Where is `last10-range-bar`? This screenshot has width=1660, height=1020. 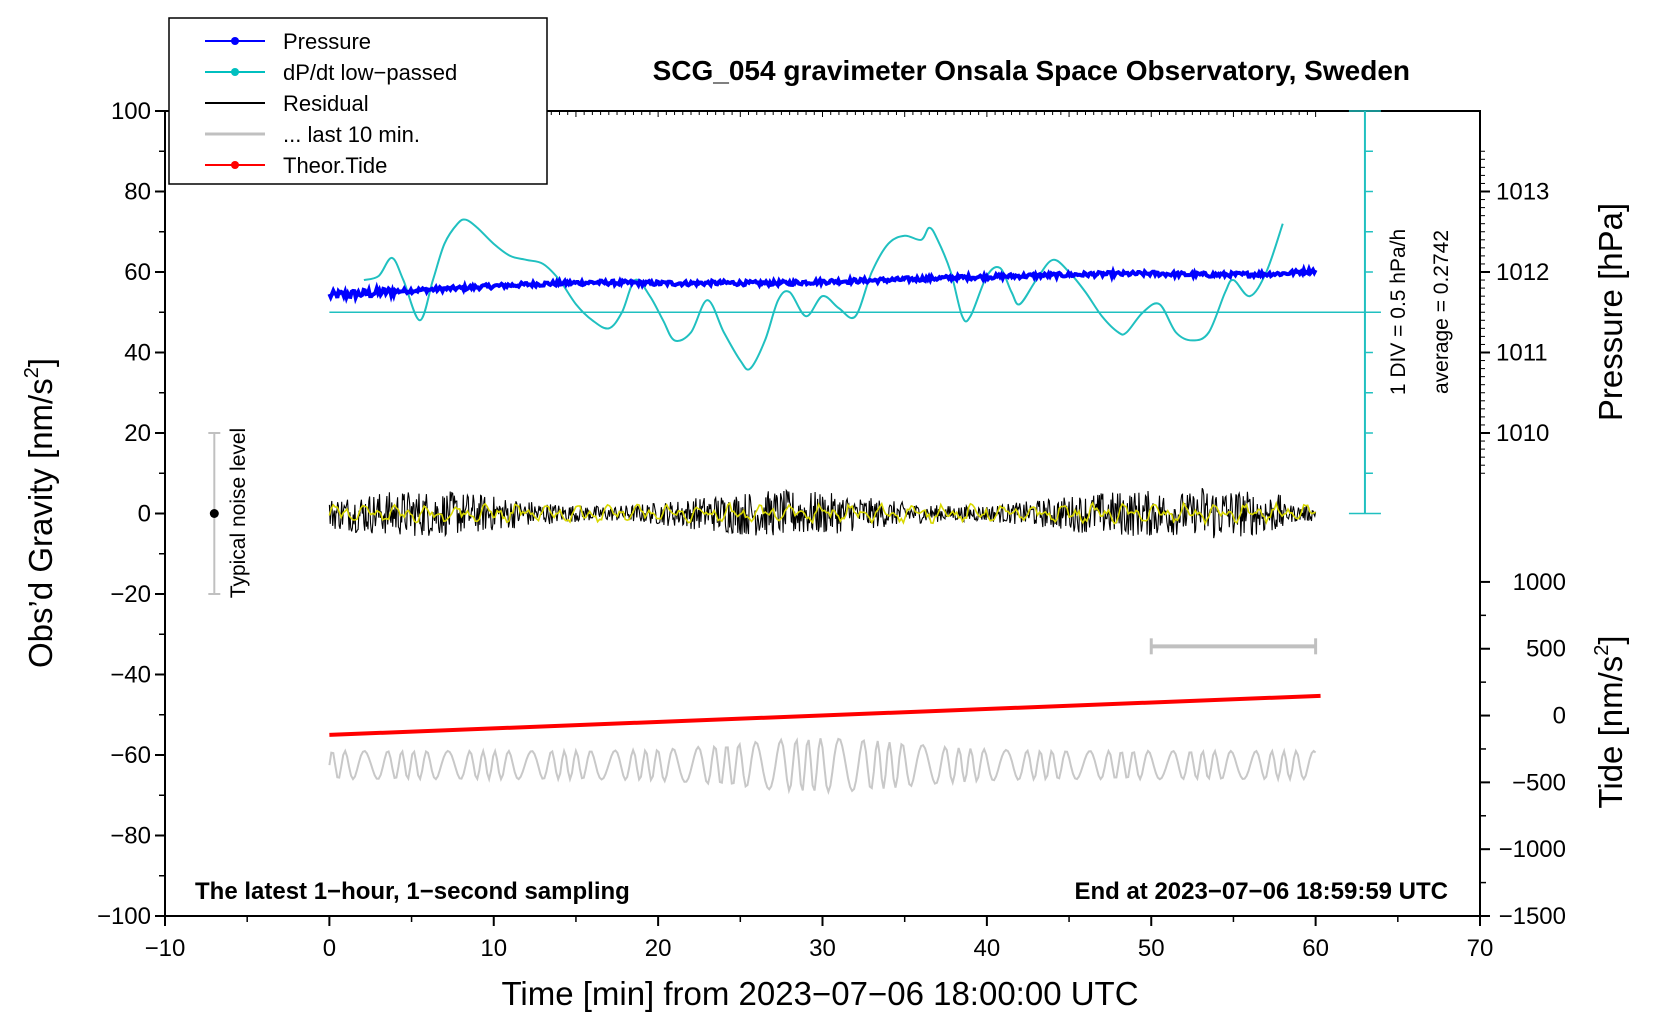 last10-range-bar is located at coordinates (1233, 646).